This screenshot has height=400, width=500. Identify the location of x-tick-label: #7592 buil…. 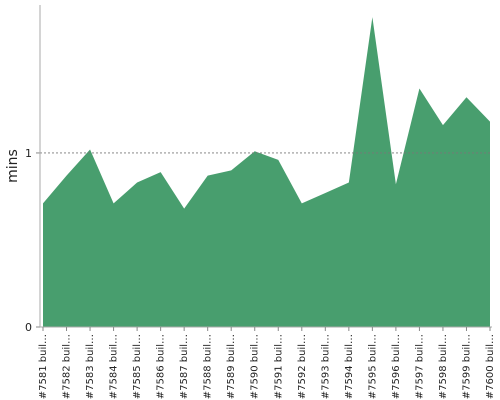
(302, 366).